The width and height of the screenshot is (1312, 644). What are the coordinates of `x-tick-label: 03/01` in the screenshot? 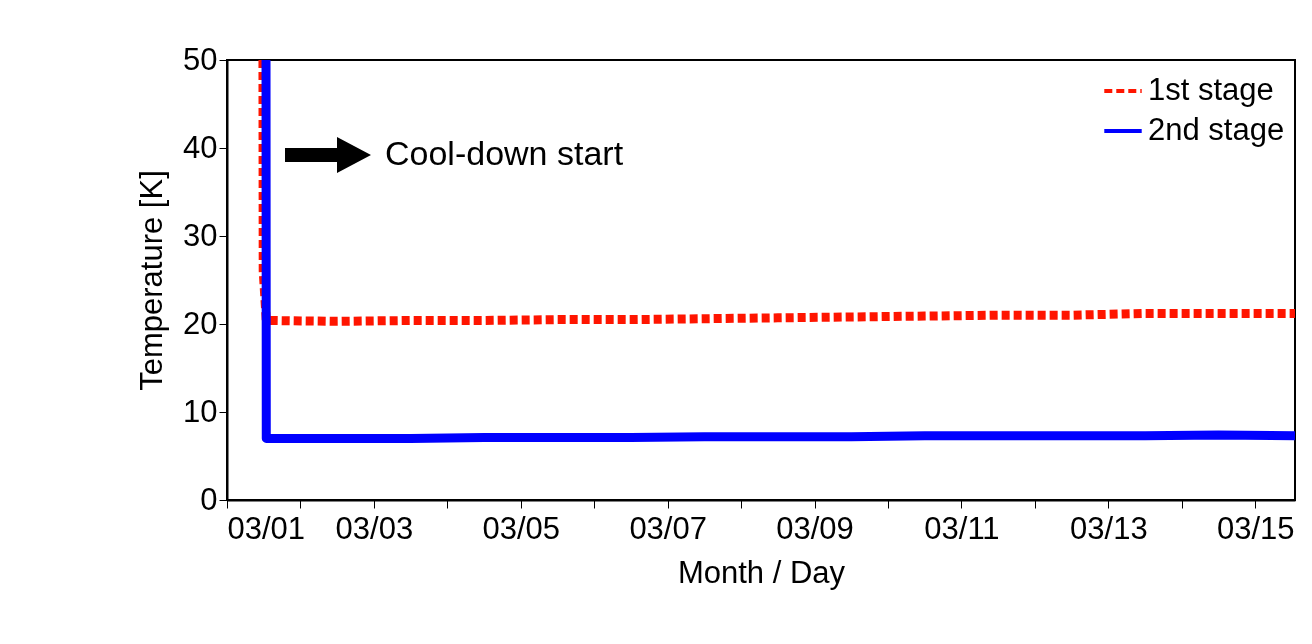 It's located at (266, 528).